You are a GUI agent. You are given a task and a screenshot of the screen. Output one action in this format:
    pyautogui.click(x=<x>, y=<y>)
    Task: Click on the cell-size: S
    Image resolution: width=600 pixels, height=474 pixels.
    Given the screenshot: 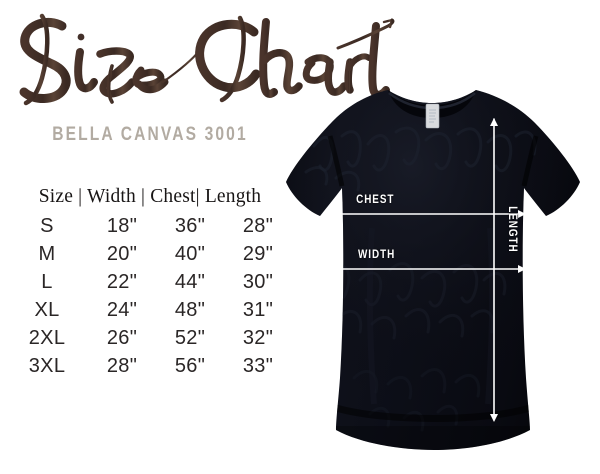 What is the action you would take?
    pyautogui.click(x=47, y=225)
    